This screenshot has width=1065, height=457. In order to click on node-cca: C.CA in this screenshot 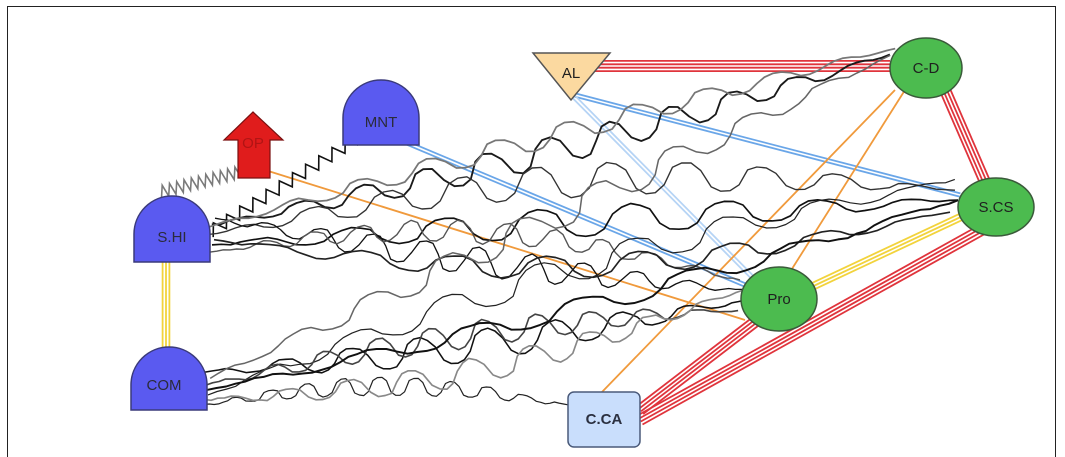, I will do `click(604, 419)`.